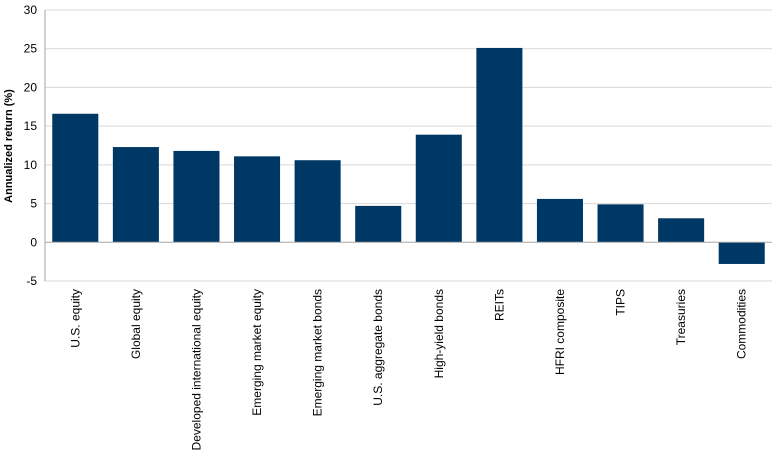 Image resolution: width=780 pixels, height=450 pixels. What do you see at coordinates (681, 317) in the screenshot?
I see `x-tick-label: Treasuries` at bounding box center [681, 317].